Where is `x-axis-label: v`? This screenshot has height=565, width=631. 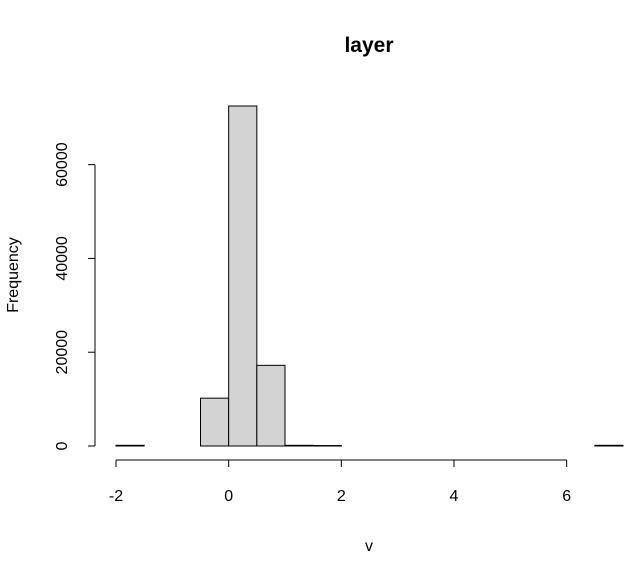
x-axis-label: v is located at coordinates (369, 546).